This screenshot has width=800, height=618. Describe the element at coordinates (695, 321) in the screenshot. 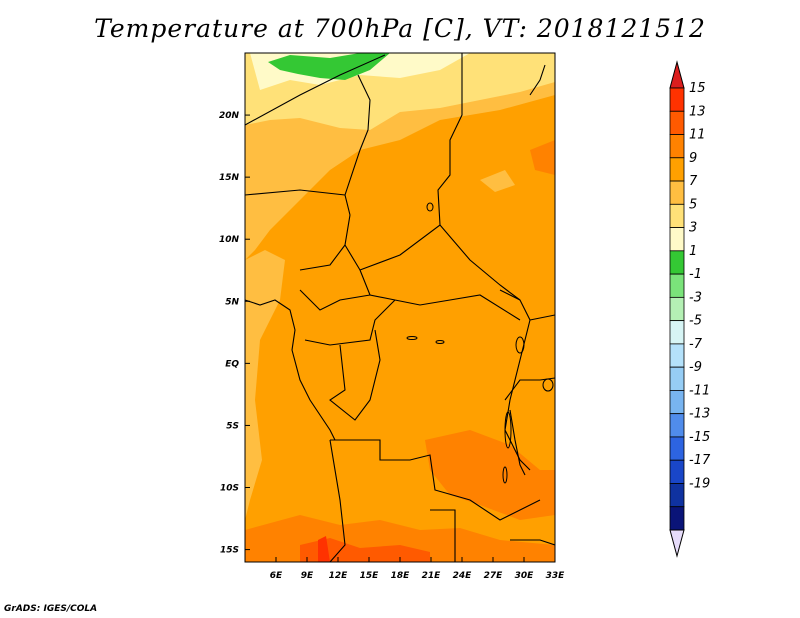

I see `colorbar-label: -5` at that location.